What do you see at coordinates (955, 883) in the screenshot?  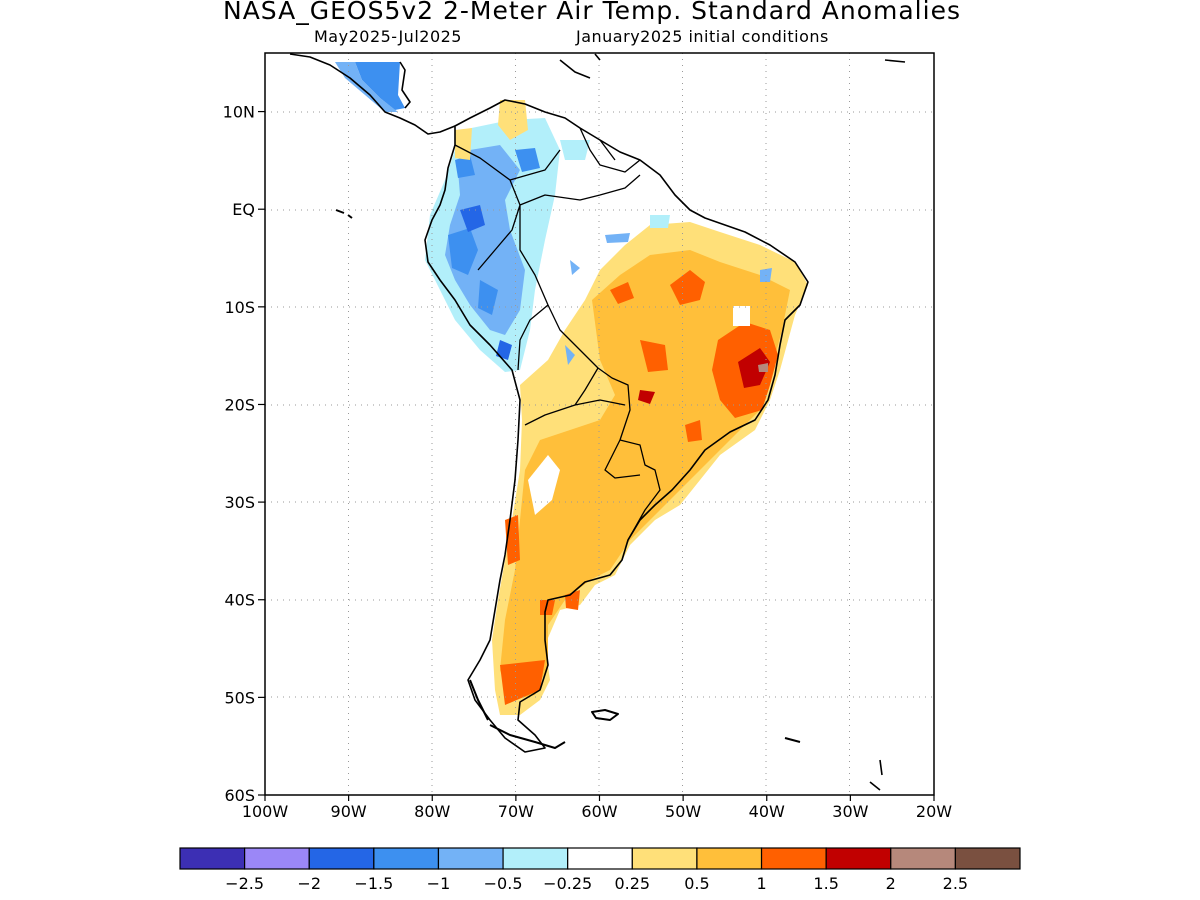 I see `color-bar-label: 2.5` at bounding box center [955, 883].